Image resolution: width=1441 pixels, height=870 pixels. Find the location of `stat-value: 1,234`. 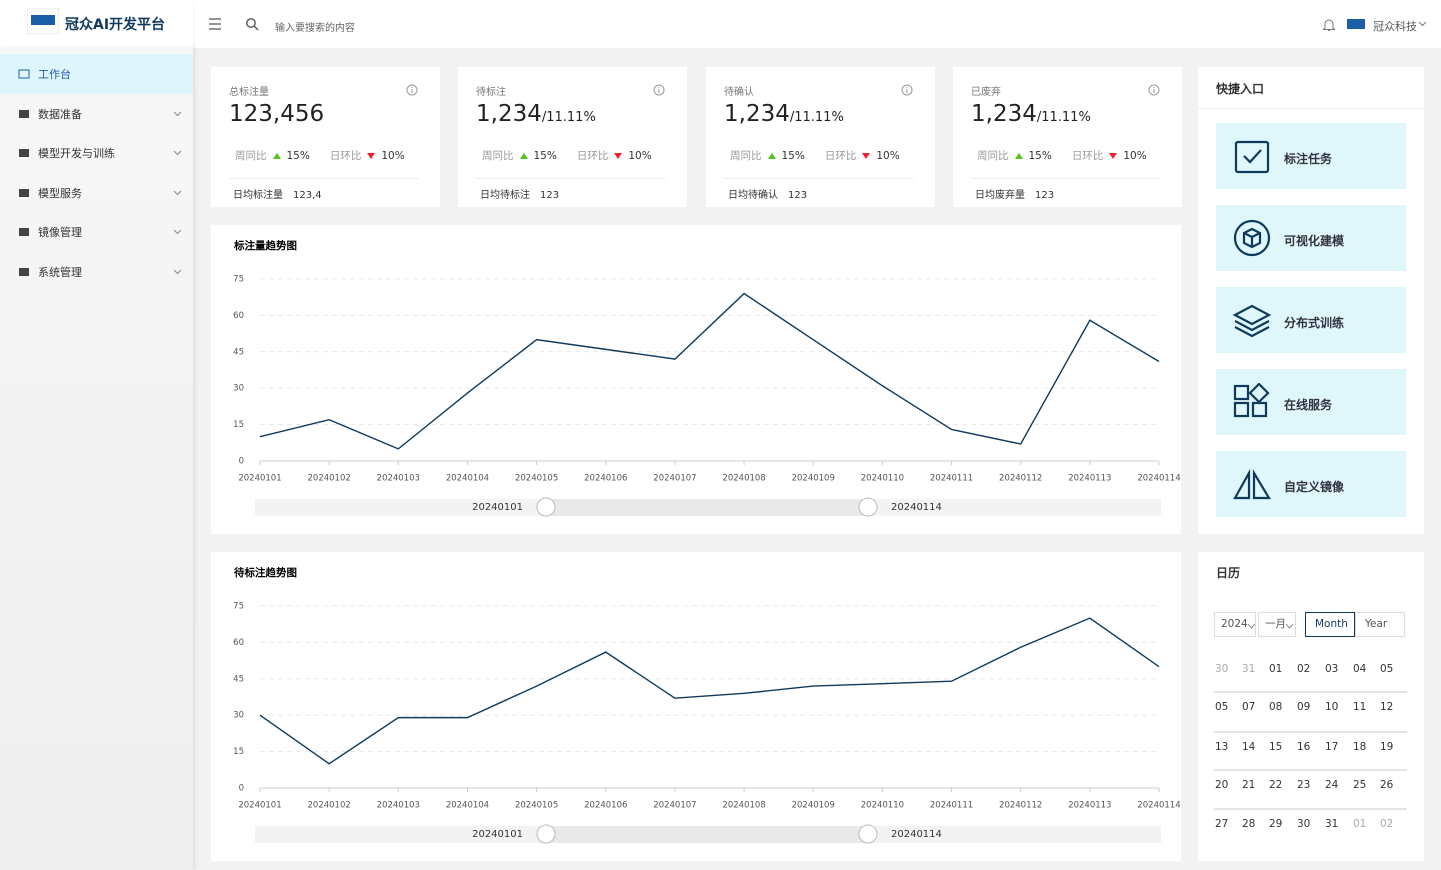

stat-value: 1,234 is located at coordinates (757, 114).